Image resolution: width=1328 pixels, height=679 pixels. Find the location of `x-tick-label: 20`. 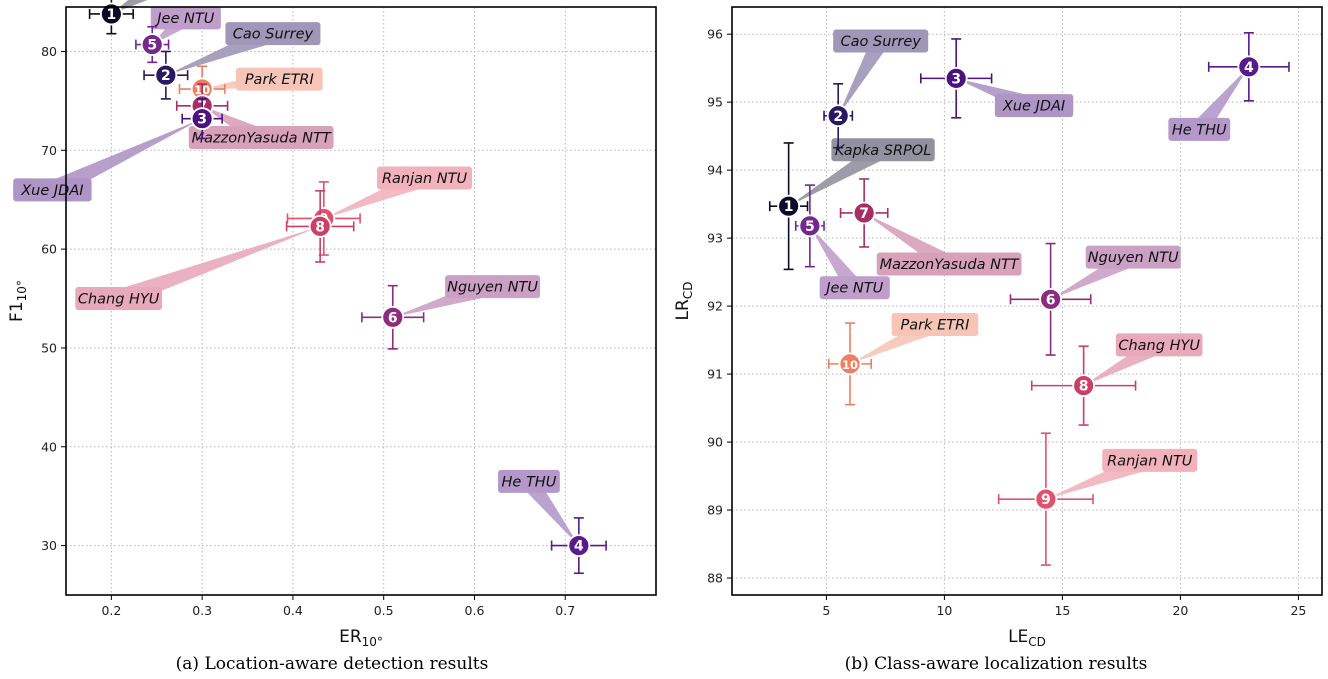

x-tick-label: 20 is located at coordinates (1180, 610).